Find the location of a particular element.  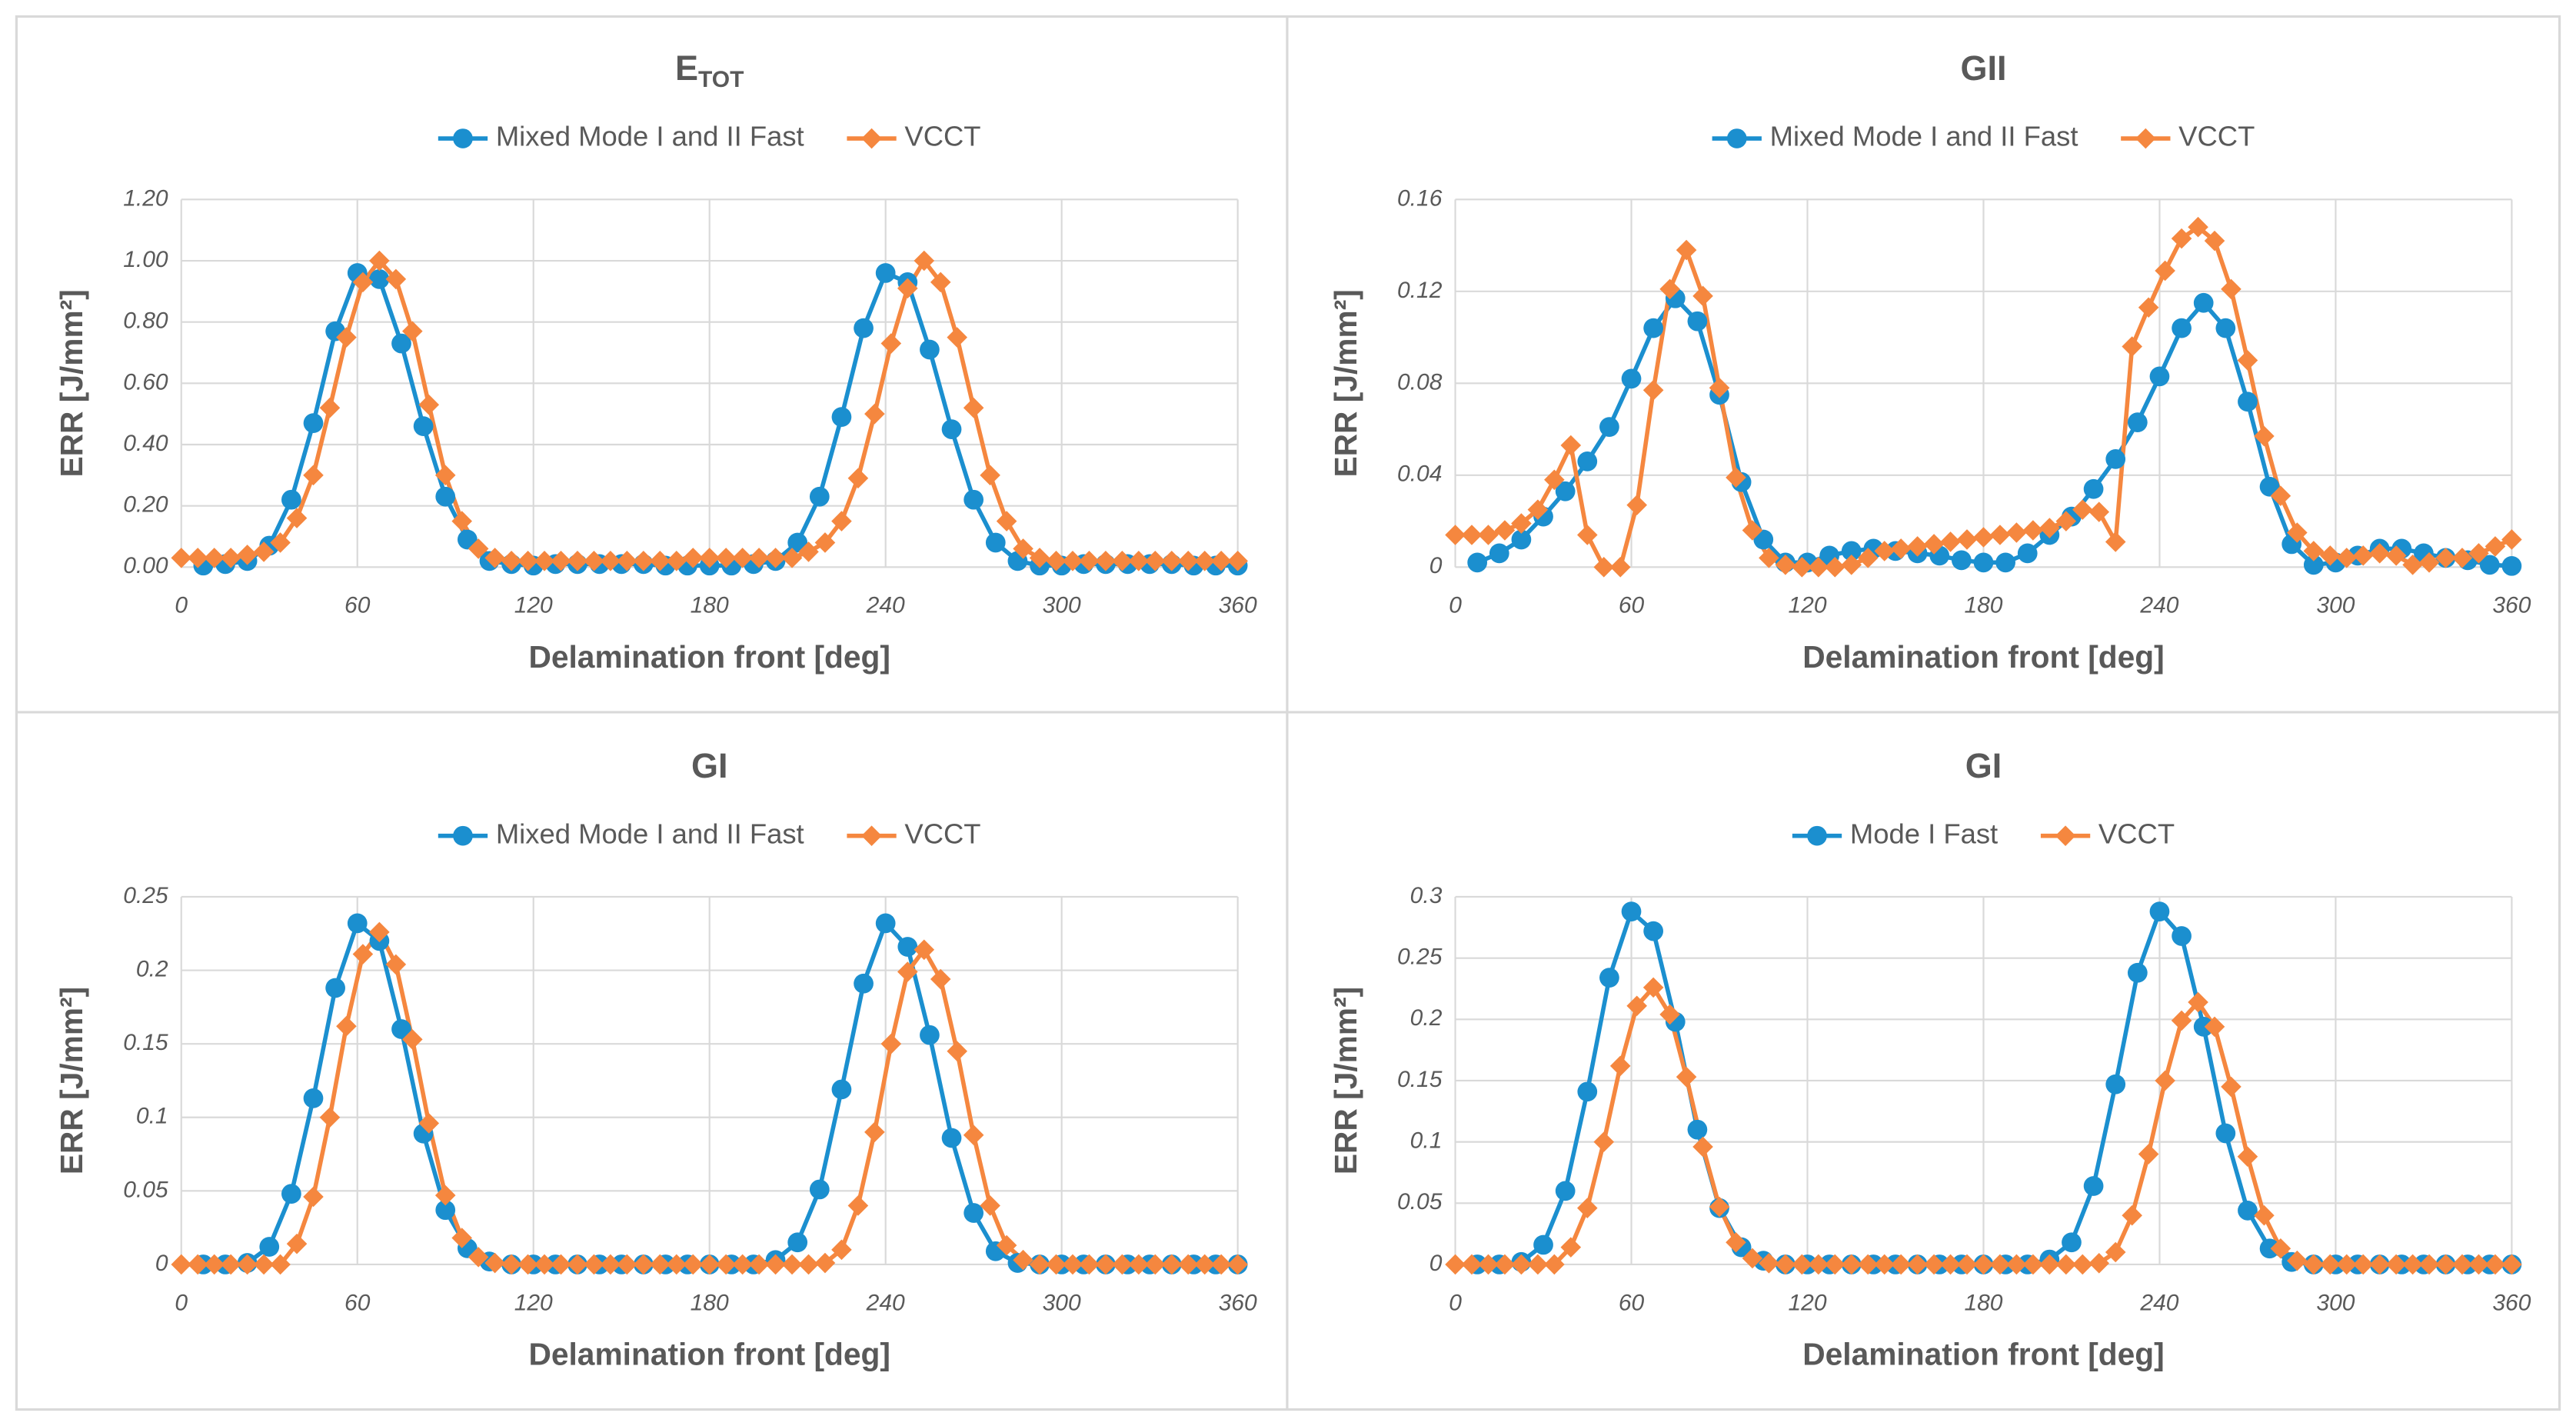

chart-title-text: E is located at coordinates (686, 68).